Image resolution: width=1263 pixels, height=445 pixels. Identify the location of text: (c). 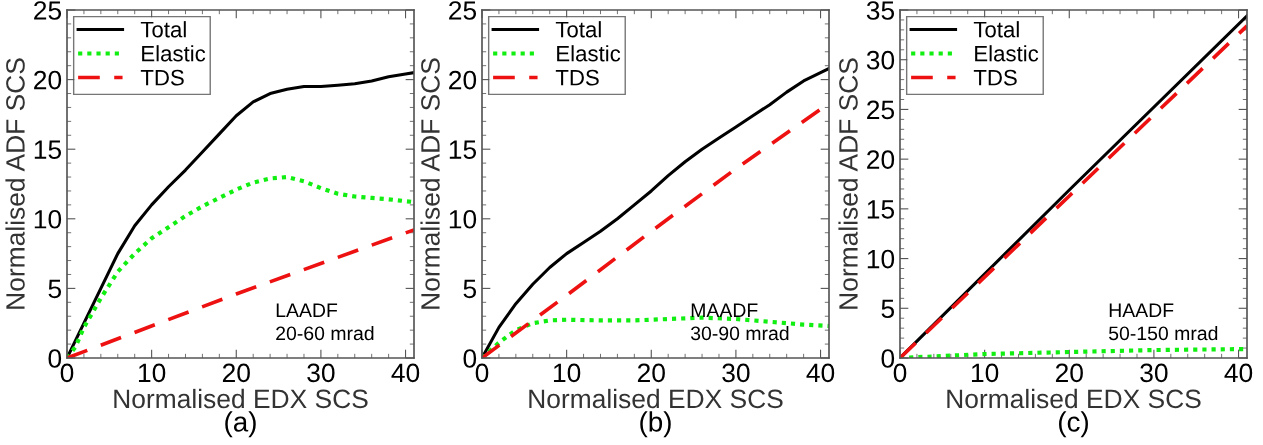
(1073, 424).